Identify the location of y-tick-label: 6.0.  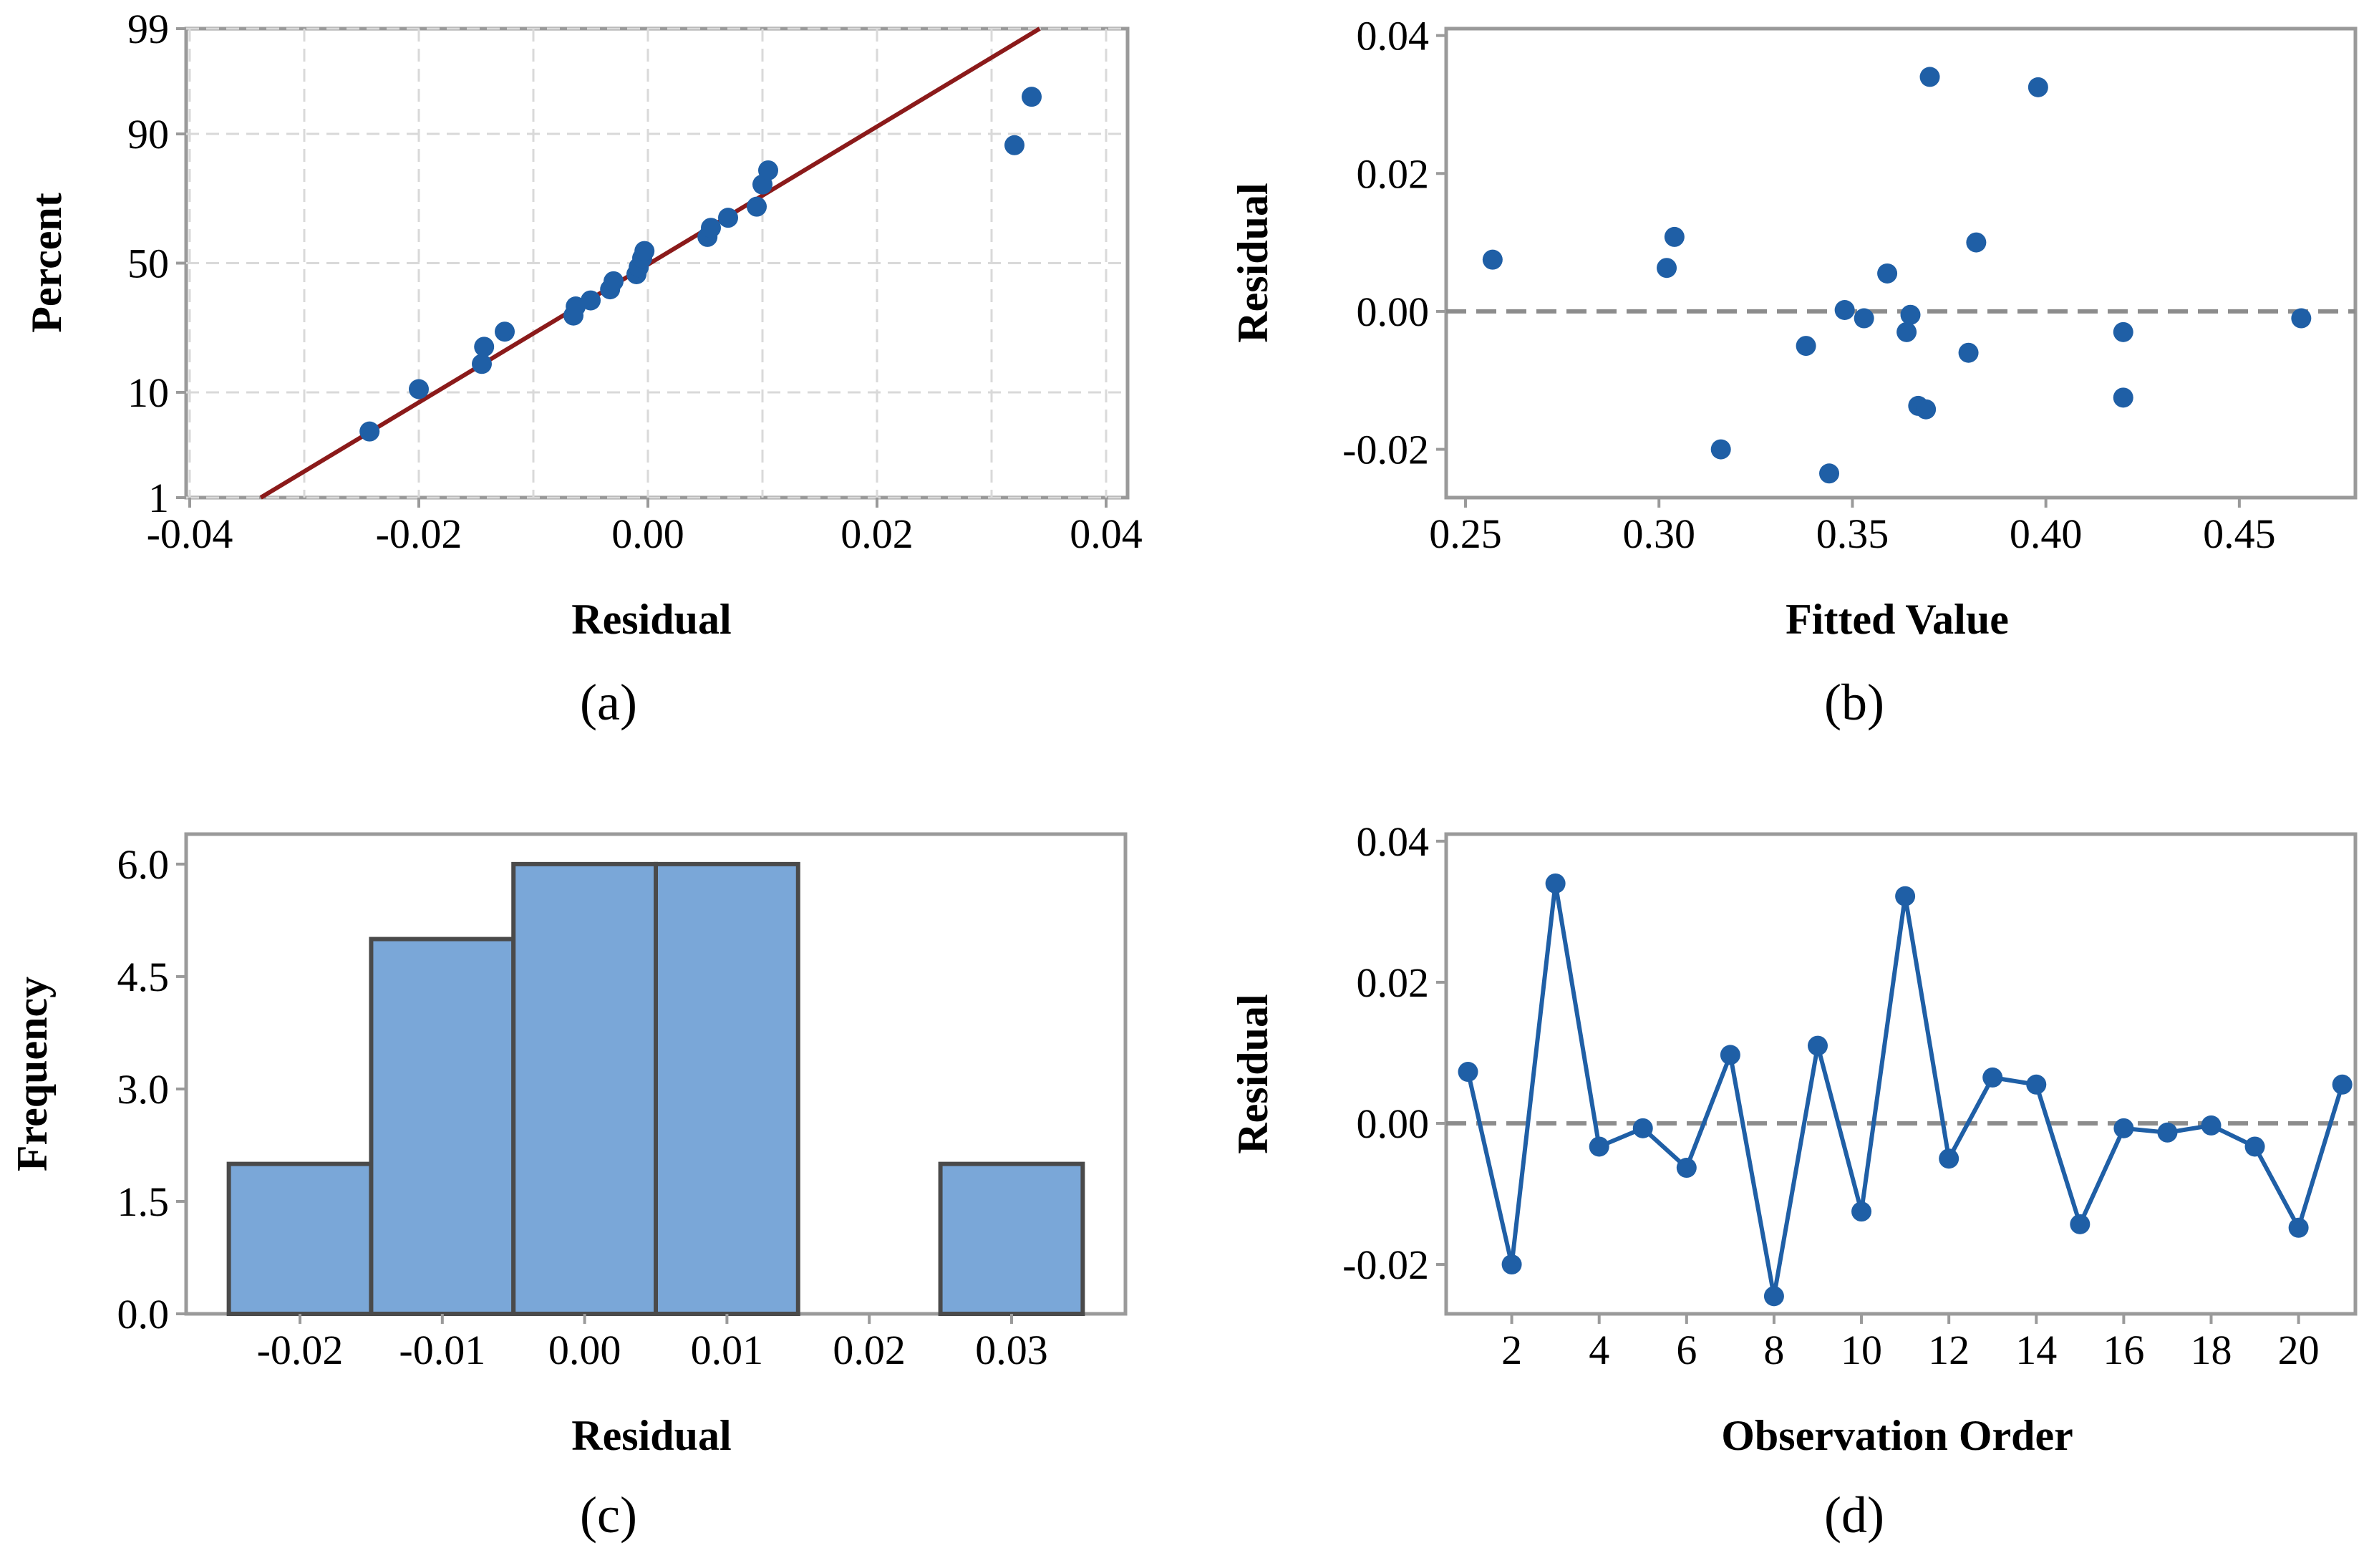
(143, 864).